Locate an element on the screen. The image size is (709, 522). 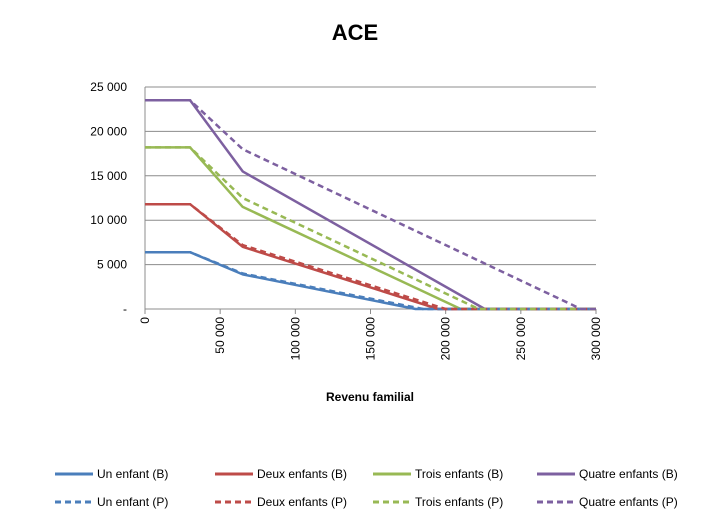
x-tick-label: 150 000 is located at coordinates (371, 339).